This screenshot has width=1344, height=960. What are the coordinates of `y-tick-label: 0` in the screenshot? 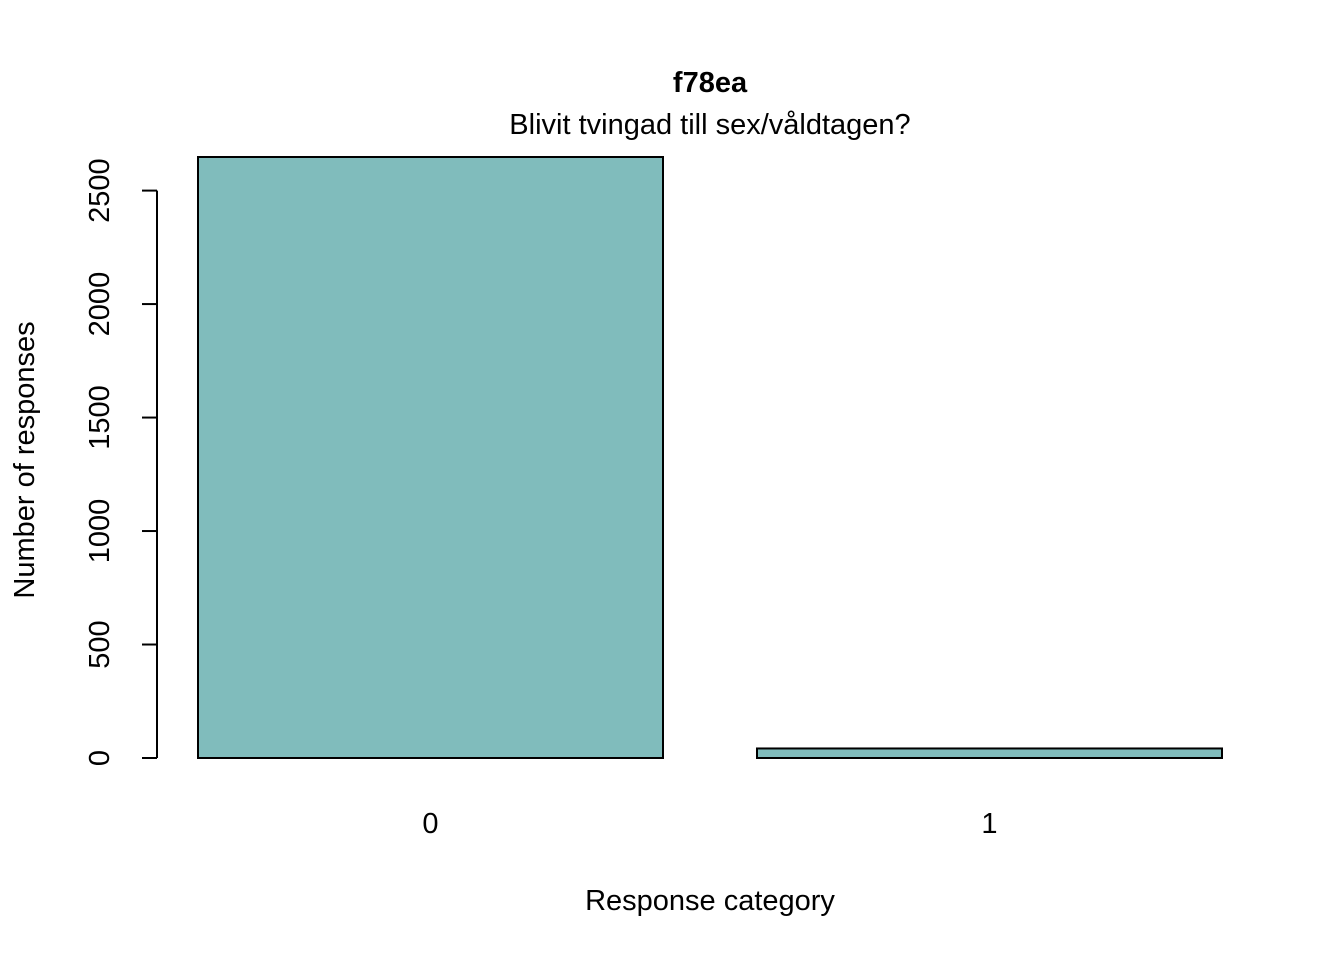 It's located at (100, 758).